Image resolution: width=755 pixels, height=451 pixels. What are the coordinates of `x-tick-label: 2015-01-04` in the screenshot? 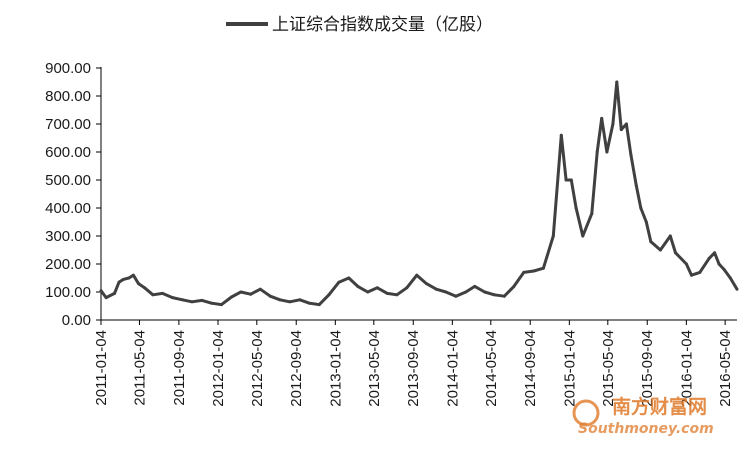 It's located at (569, 368).